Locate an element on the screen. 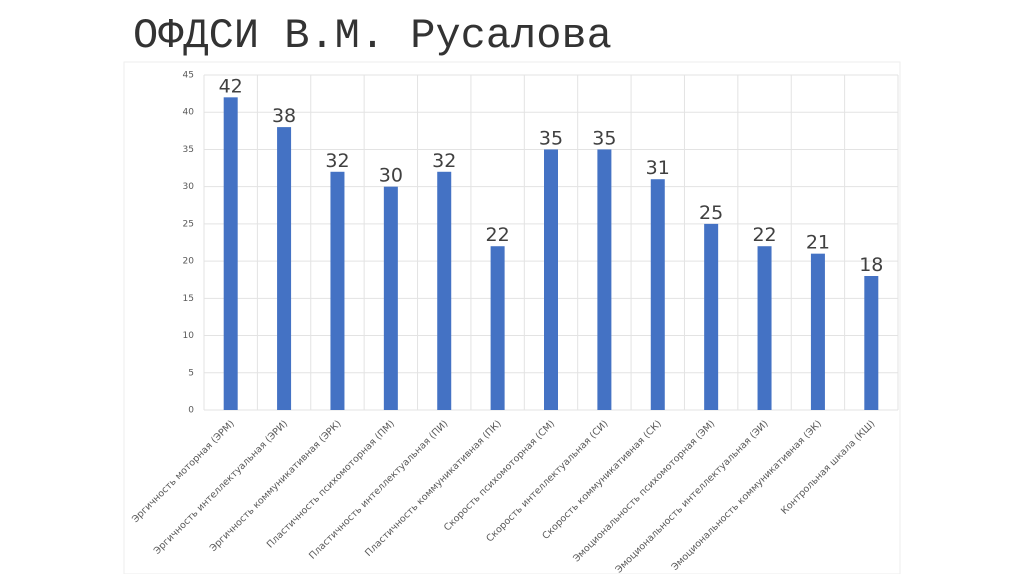  value-label: 38 is located at coordinates (284, 116).